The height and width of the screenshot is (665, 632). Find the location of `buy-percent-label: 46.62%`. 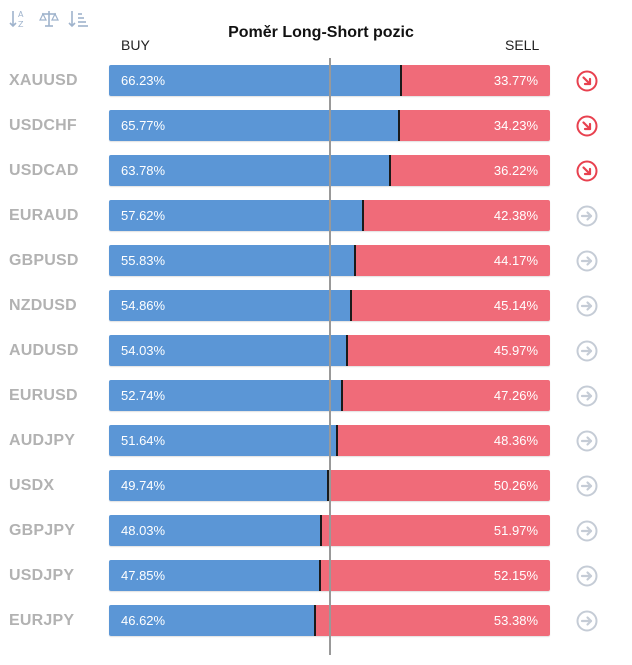

buy-percent-label: 46.62% is located at coordinates (143, 620).